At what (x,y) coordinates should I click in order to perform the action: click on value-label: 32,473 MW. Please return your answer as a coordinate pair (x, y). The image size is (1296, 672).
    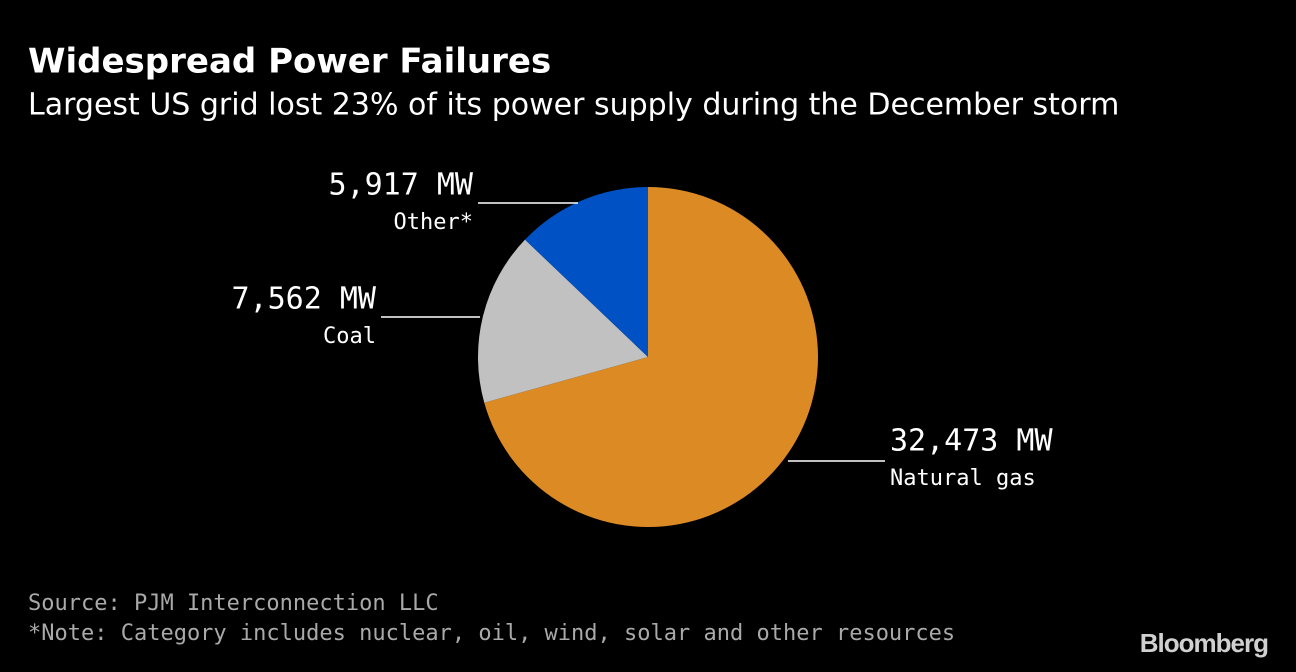
    Looking at the image, I should click on (971, 441).